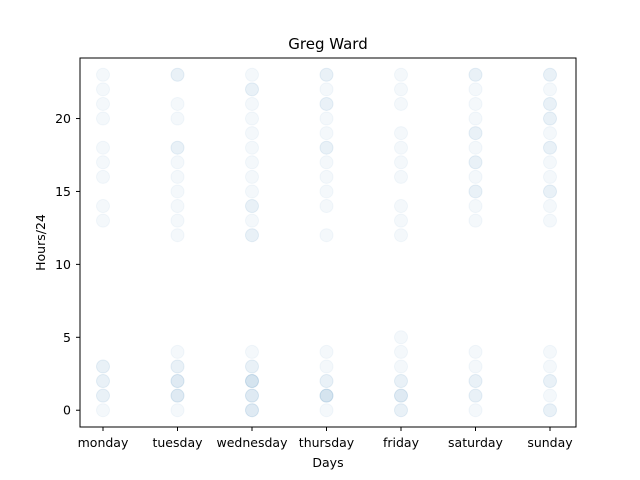 This screenshot has width=640, height=480. What do you see at coordinates (401, 442) in the screenshot?
I see `x-tick-label-friday: friday` at bounding box center [401, 442].